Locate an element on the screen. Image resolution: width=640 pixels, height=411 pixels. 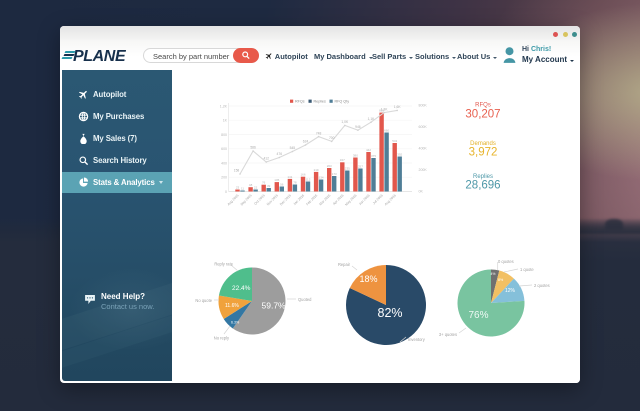
svg-text: 112 is located at coordinates (308, 179).